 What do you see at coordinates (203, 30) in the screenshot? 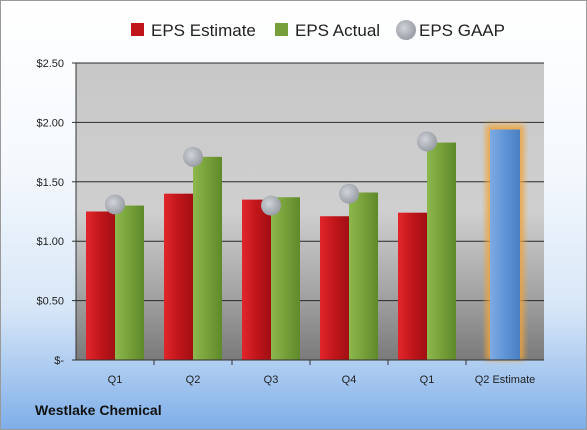
I see `legend-label: EPS Estimate` at bounding box center [203, 30].